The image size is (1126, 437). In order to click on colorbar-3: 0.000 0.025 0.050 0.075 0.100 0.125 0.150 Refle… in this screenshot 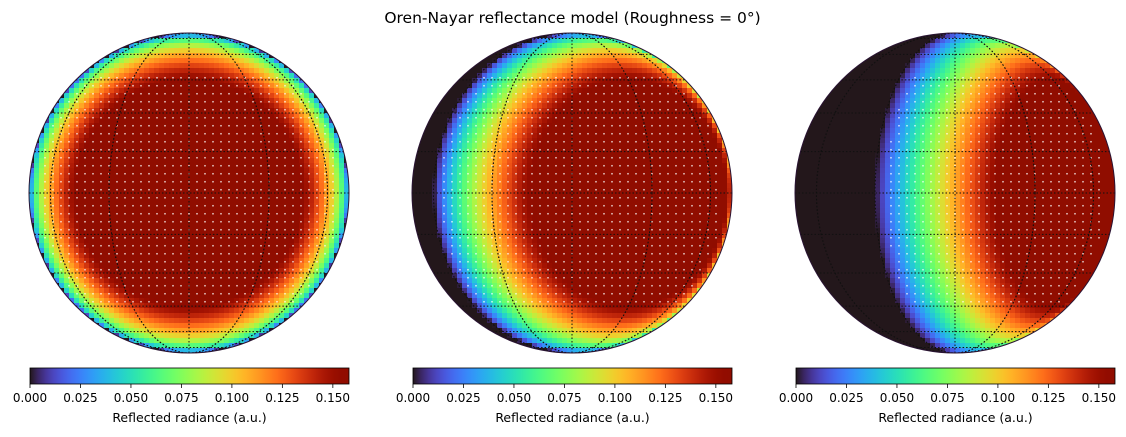, I will do `click(947, 396)`.